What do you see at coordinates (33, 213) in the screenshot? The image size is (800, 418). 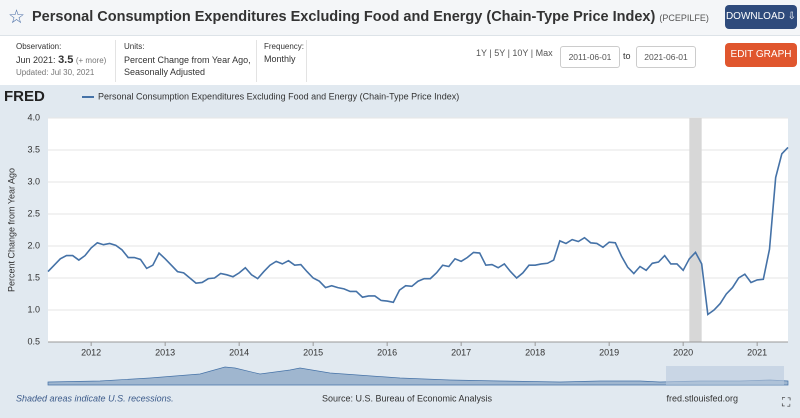 I see `y-tick-label: 2.5` at bounding box center [33, 213].